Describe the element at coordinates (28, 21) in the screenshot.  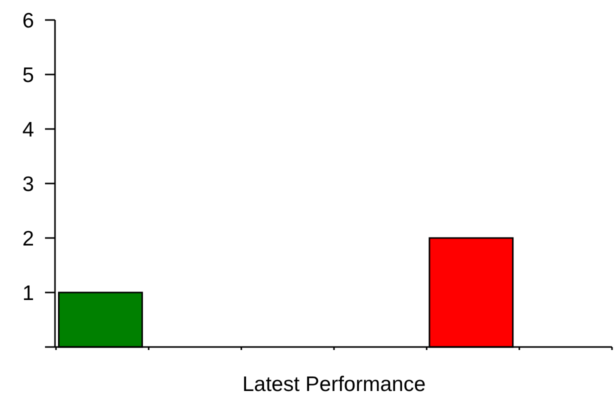
I see `y-tick-label: 6` at that location.